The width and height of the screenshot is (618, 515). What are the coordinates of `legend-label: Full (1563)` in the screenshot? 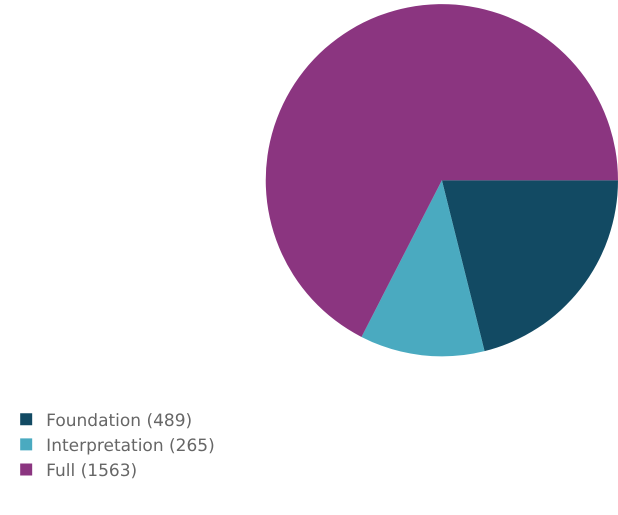 It's located at (92, 471).